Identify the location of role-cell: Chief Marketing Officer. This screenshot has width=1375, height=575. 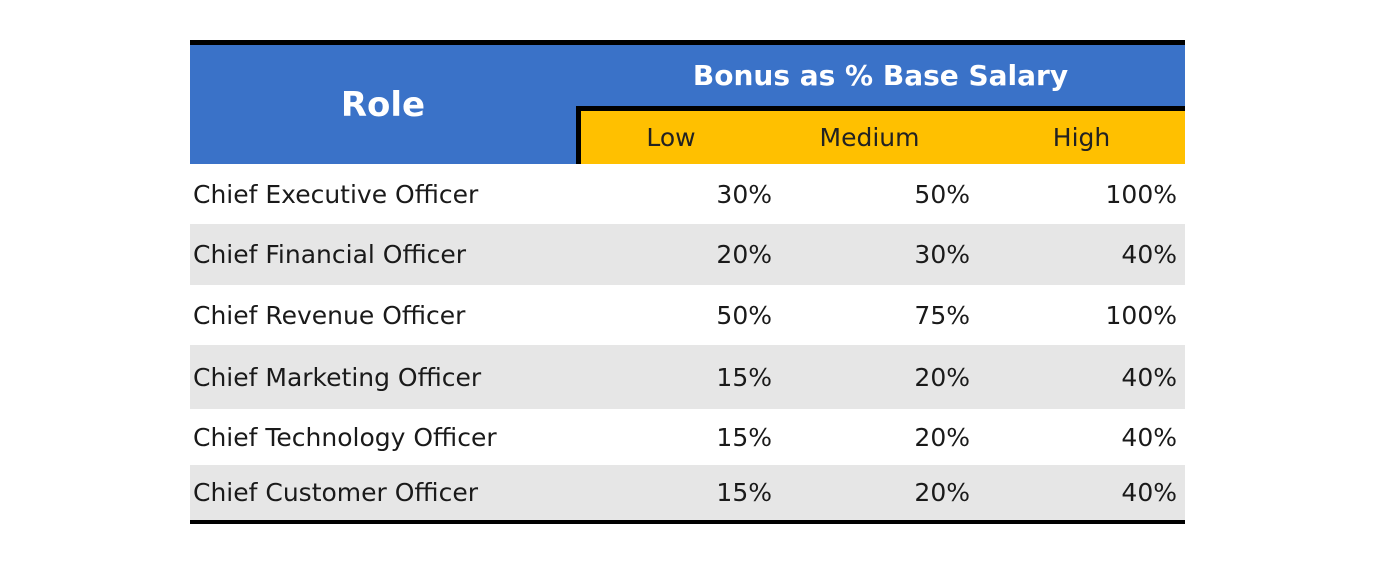
(337, 377).